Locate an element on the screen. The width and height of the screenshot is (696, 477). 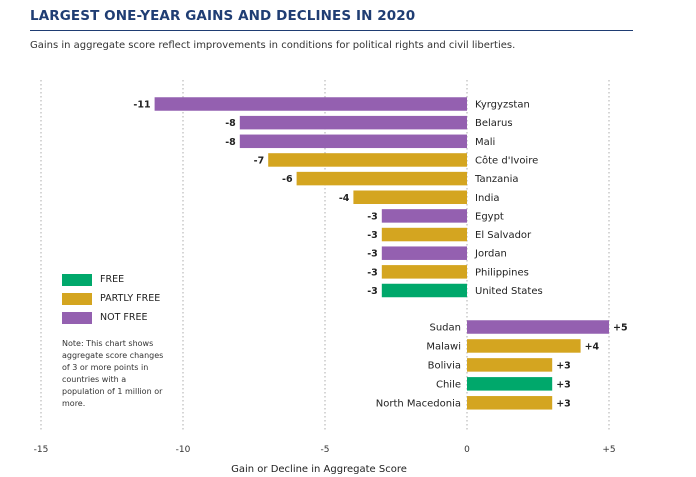
x-axis-title: Gain or Decline in Aggregate Score is located at coordinates (319, 469).